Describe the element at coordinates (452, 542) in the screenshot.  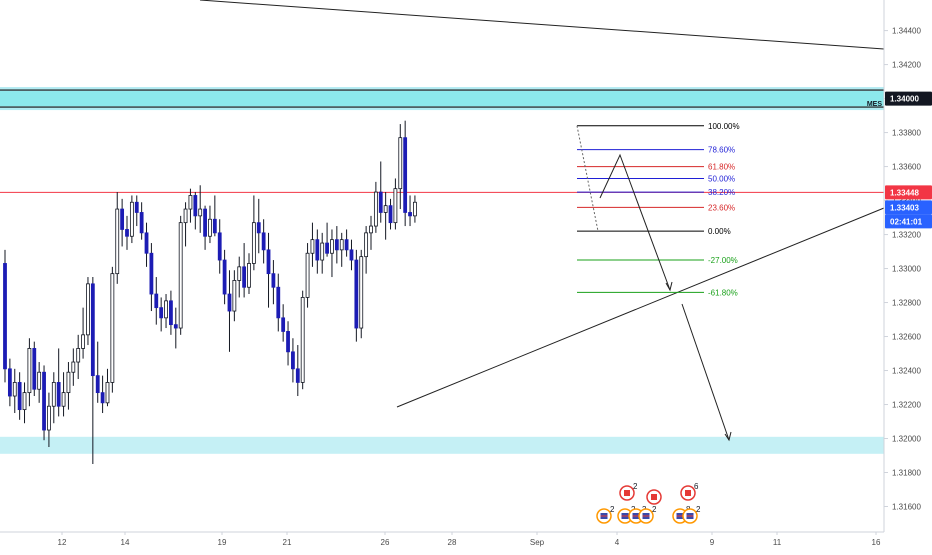
I see `time-tick-label: 28` at that location.